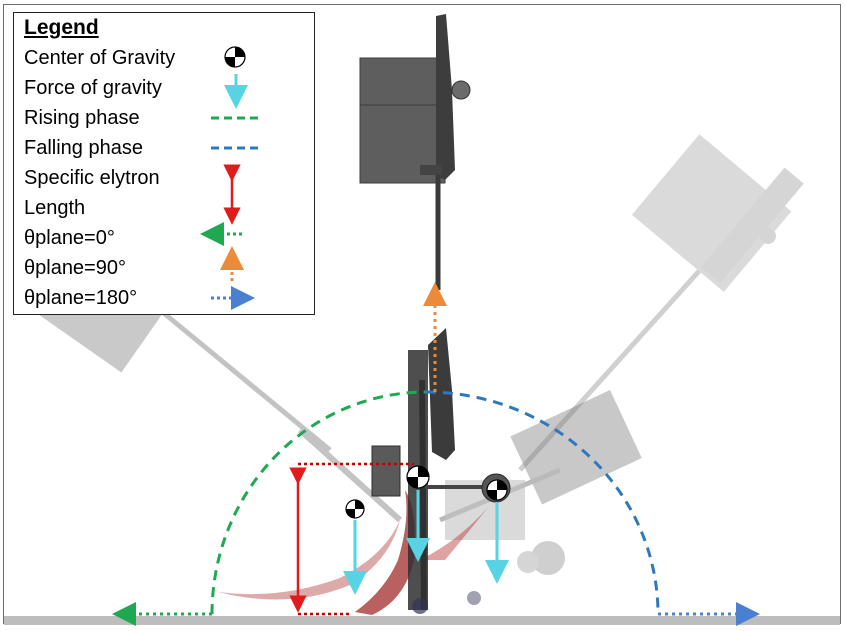 The height and width of the screenshot is (631, 846). I want to click on legend-label-specific-elytron: Specific elytron, so click(92, 178).